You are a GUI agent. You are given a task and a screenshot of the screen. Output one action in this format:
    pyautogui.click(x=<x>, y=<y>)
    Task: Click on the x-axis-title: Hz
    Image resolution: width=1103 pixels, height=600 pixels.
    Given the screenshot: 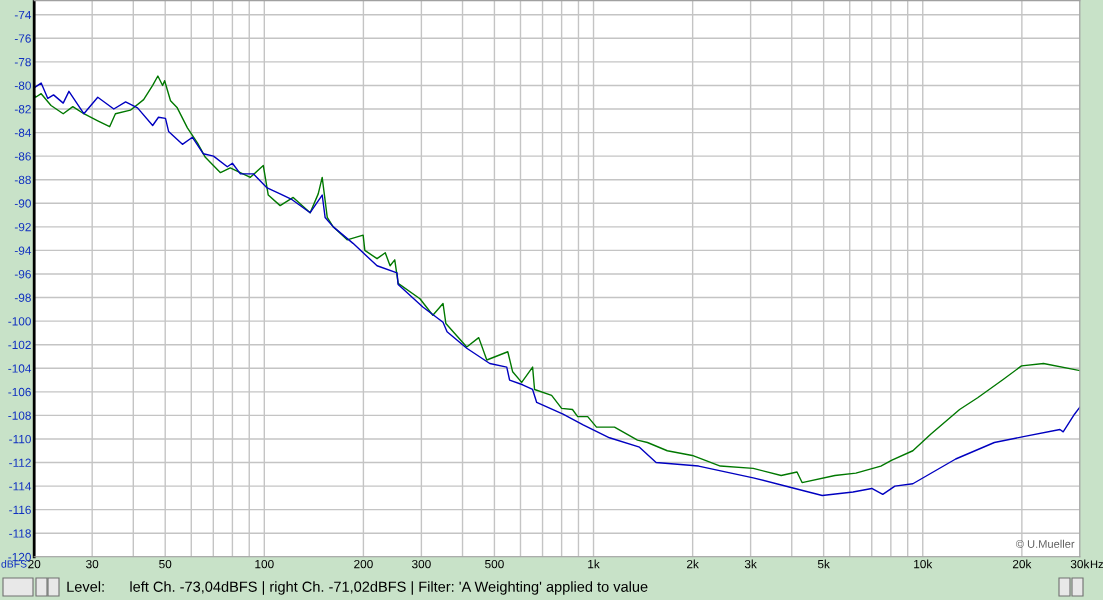 What is the action you would take?
    pyautogui.click(x=1096, y=564)
    